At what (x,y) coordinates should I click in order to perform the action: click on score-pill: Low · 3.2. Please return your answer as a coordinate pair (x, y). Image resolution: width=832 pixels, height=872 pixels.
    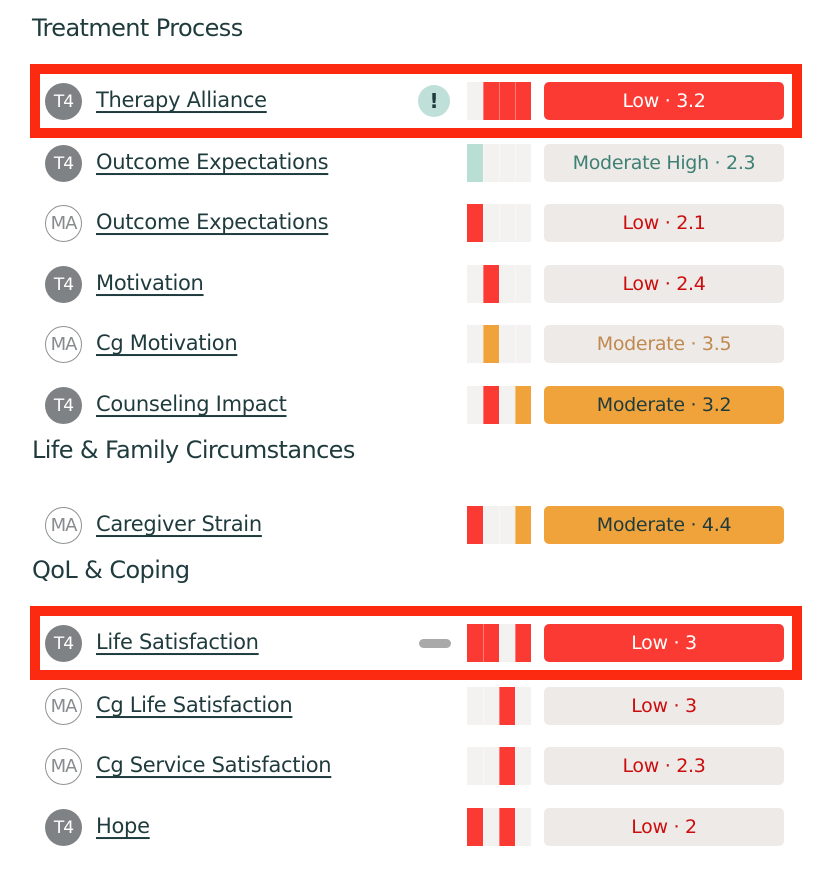
    Looking at the image, I should click on (664, 101).